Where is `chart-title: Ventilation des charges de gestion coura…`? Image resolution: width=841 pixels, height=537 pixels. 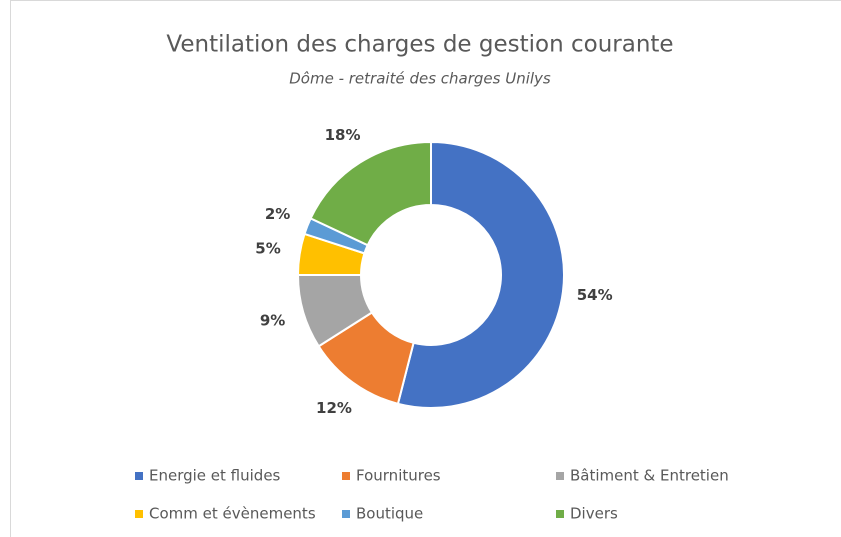
chart-title: Ventilation des charges de gestion coura… is located at coordinates (419, 45).